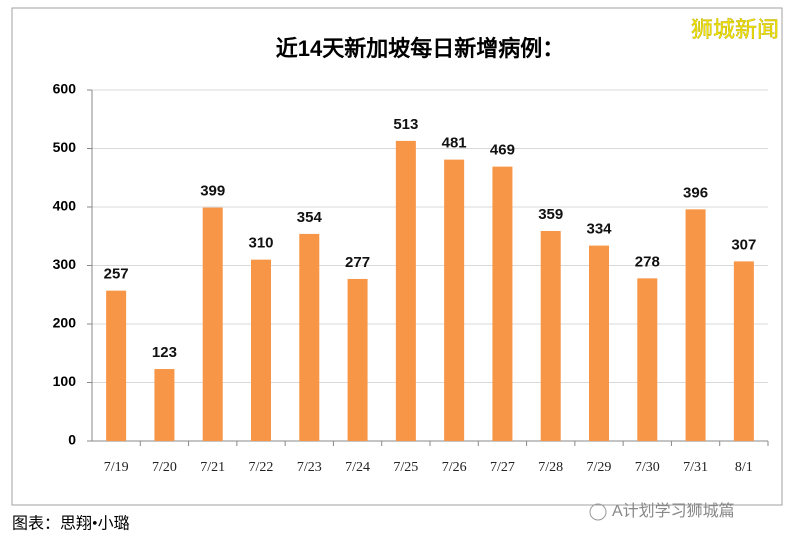 The width and height of the screenshot is (800, 544). What do you see at coordinates (65, 264) in the screenshot?
I see `y-tick-label: 300` at bounding box center [65, 264].